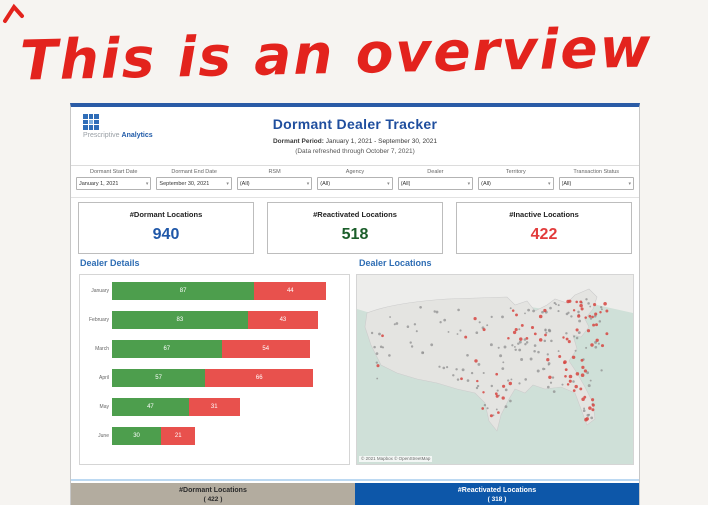 This screenshot has width=708, height=505. I want to click on kpi-value: 422, so click(544, 234).